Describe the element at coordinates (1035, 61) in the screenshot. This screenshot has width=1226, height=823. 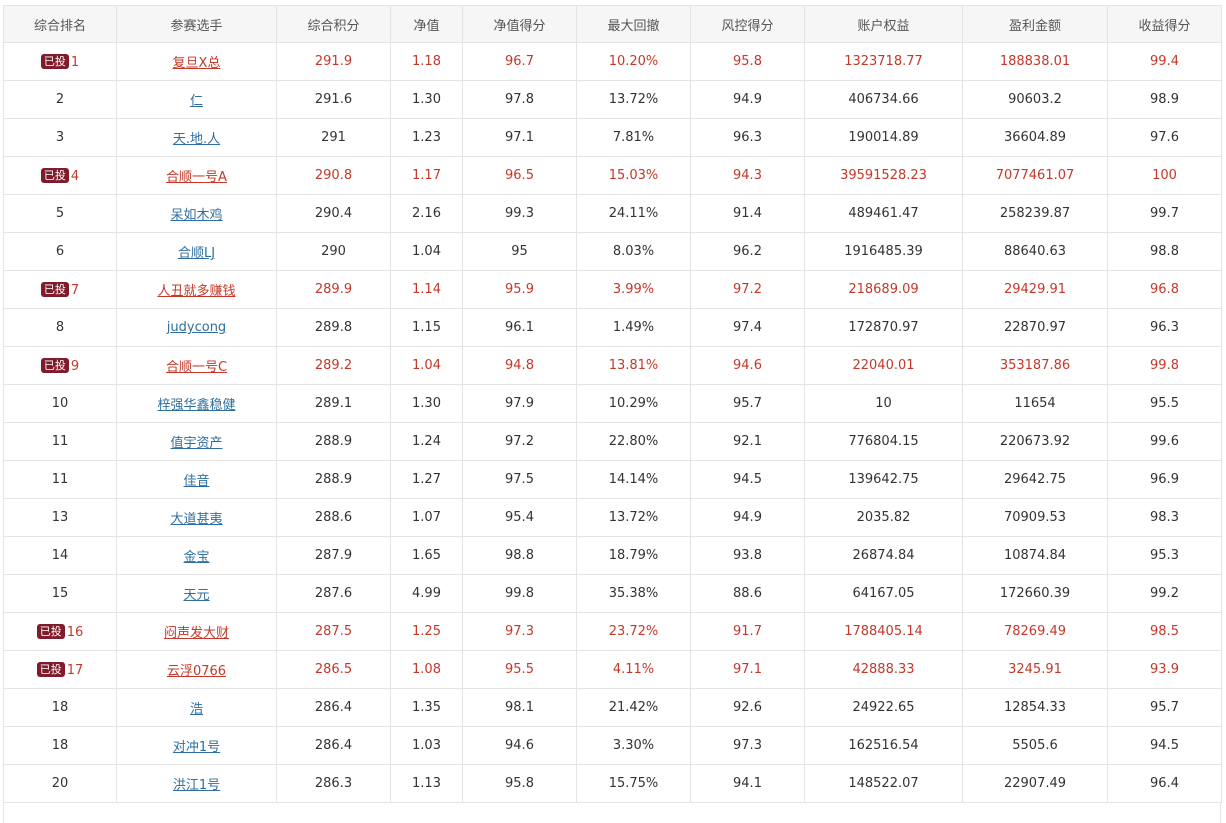
I see `profit-cell: 188838.01` at that location.